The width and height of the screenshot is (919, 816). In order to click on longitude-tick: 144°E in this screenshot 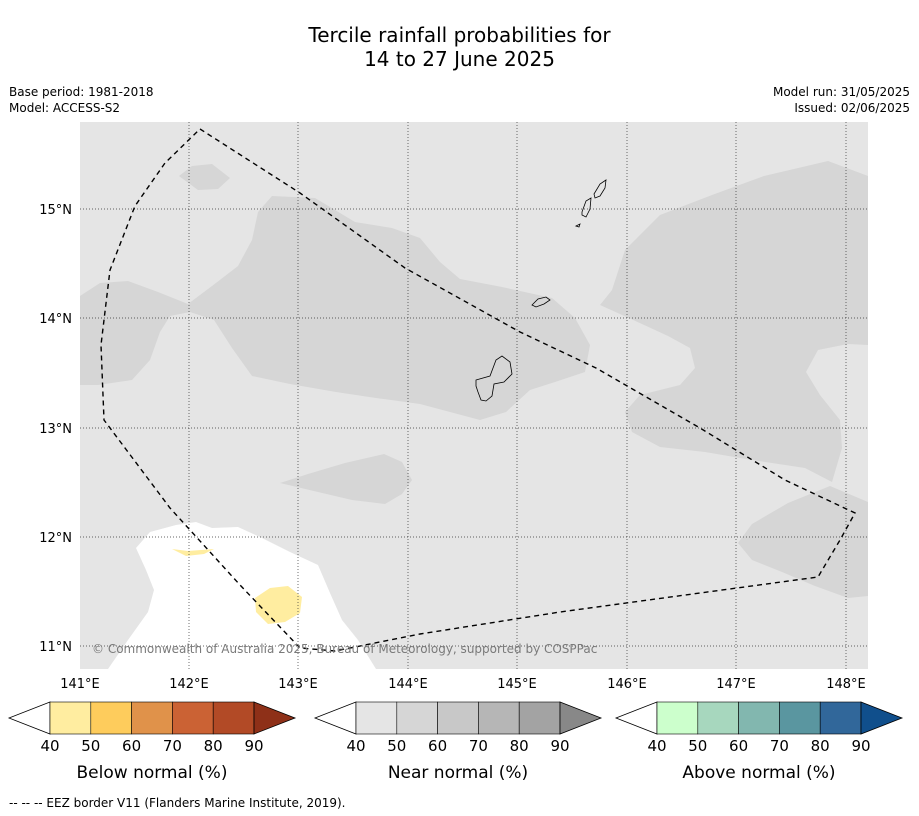, I will do `click(408, 684)`.